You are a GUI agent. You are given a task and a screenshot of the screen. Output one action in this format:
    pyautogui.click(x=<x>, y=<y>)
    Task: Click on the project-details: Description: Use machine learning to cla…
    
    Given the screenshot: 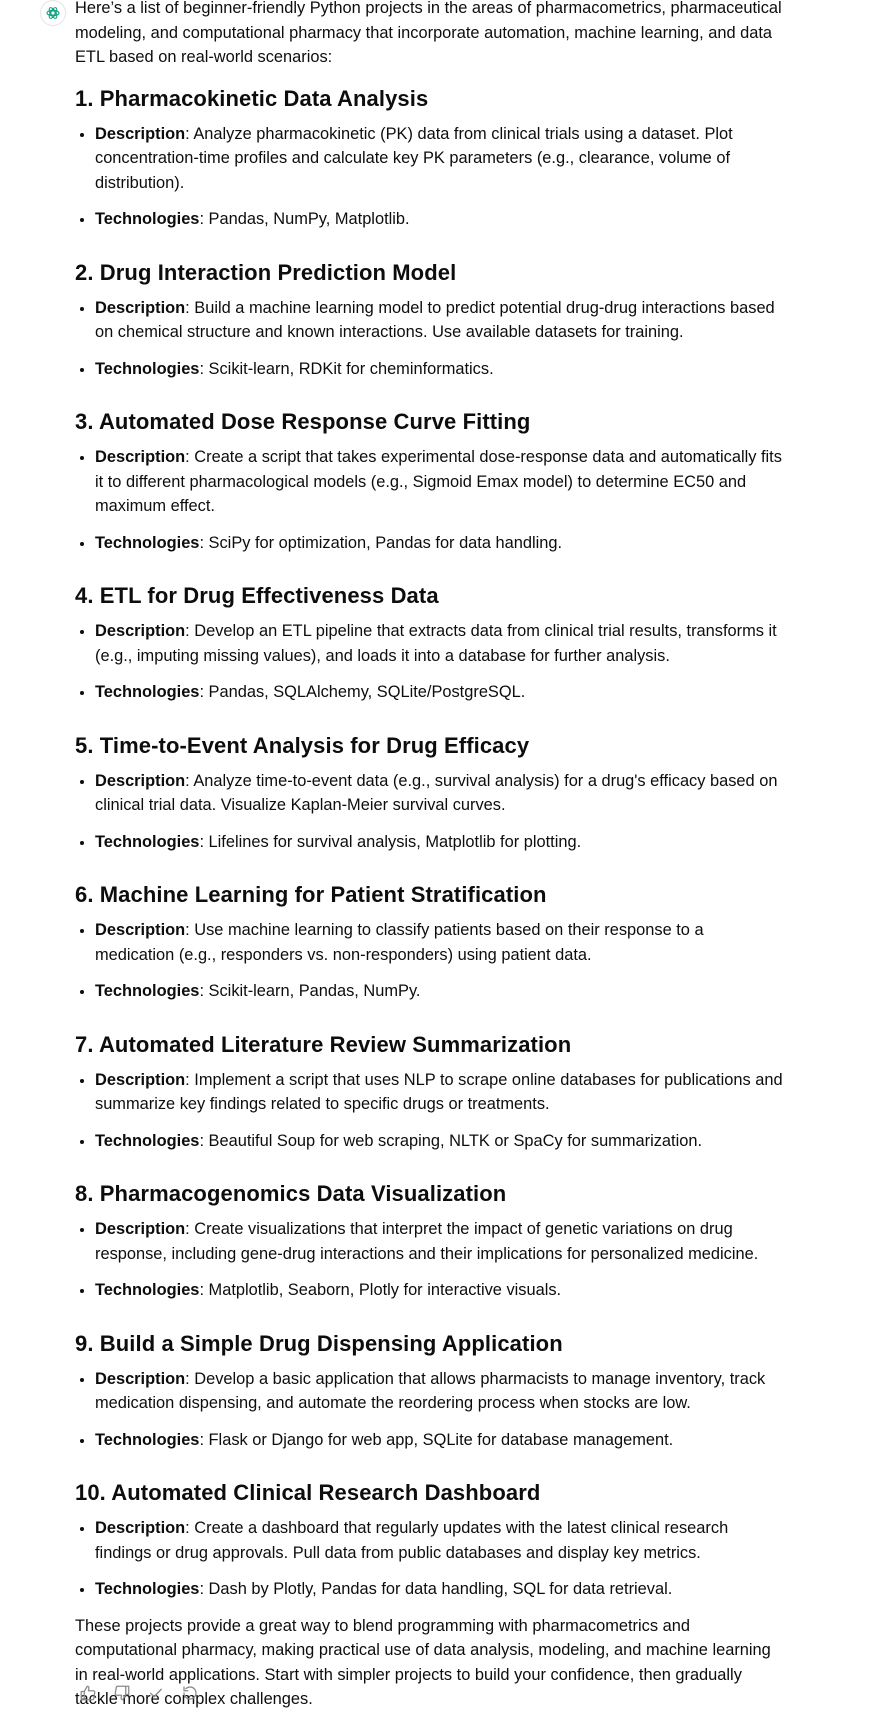 What is the action you would take?
    pyautogui.click(x=431, y=961)
    